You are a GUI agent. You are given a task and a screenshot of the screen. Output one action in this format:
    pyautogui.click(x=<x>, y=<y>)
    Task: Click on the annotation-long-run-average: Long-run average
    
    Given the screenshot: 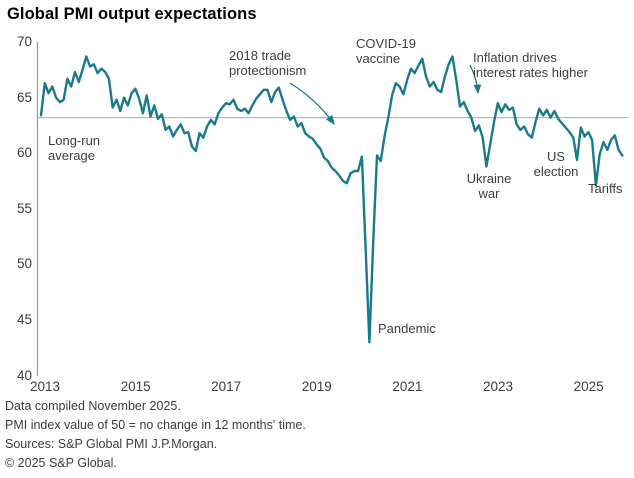 What is the action you would take?
    pyautogui.click(x=74, y=148)
    